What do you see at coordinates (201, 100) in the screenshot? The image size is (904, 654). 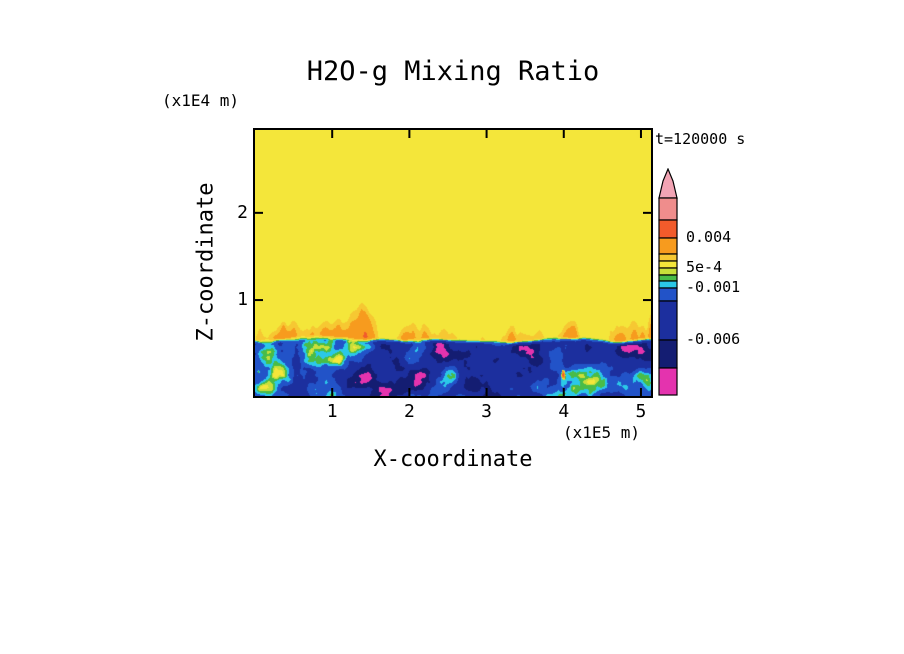 I see `y-axis-unit: (x1E4 m)` at bounding box center [201, 100].